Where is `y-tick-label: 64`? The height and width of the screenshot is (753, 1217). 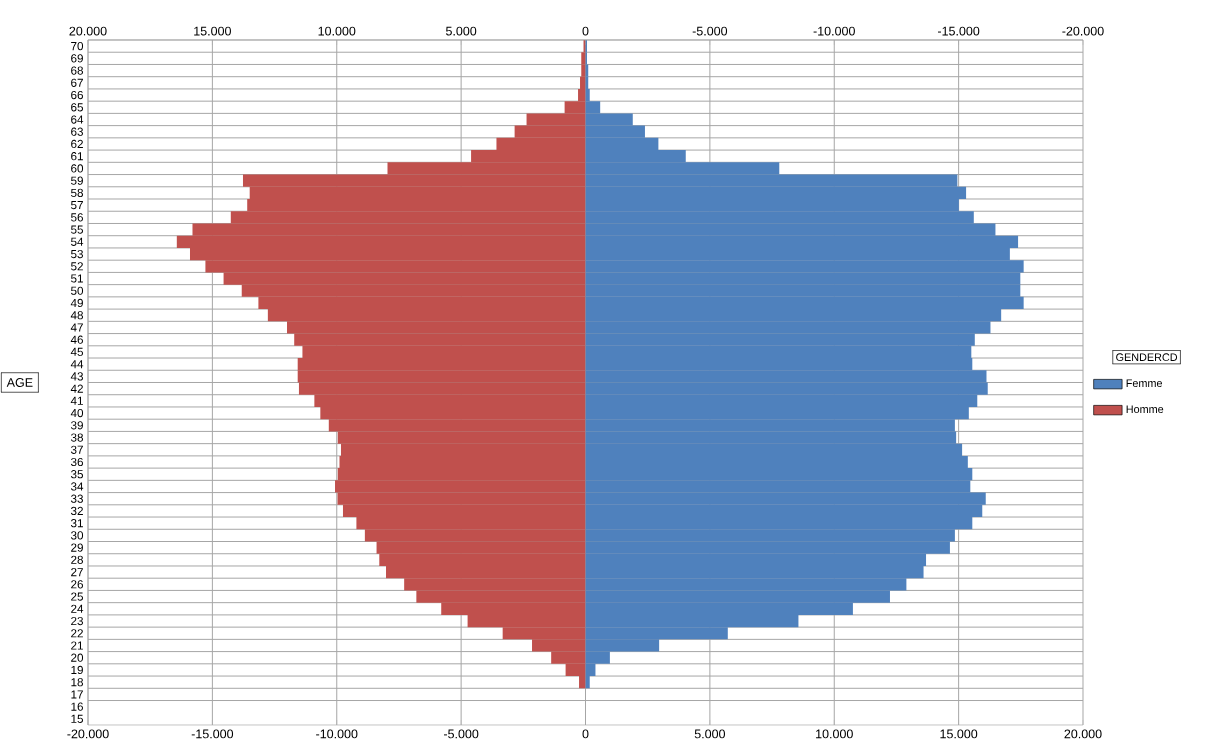
y-tick-label: 64 is located at coordinates (77, 119).